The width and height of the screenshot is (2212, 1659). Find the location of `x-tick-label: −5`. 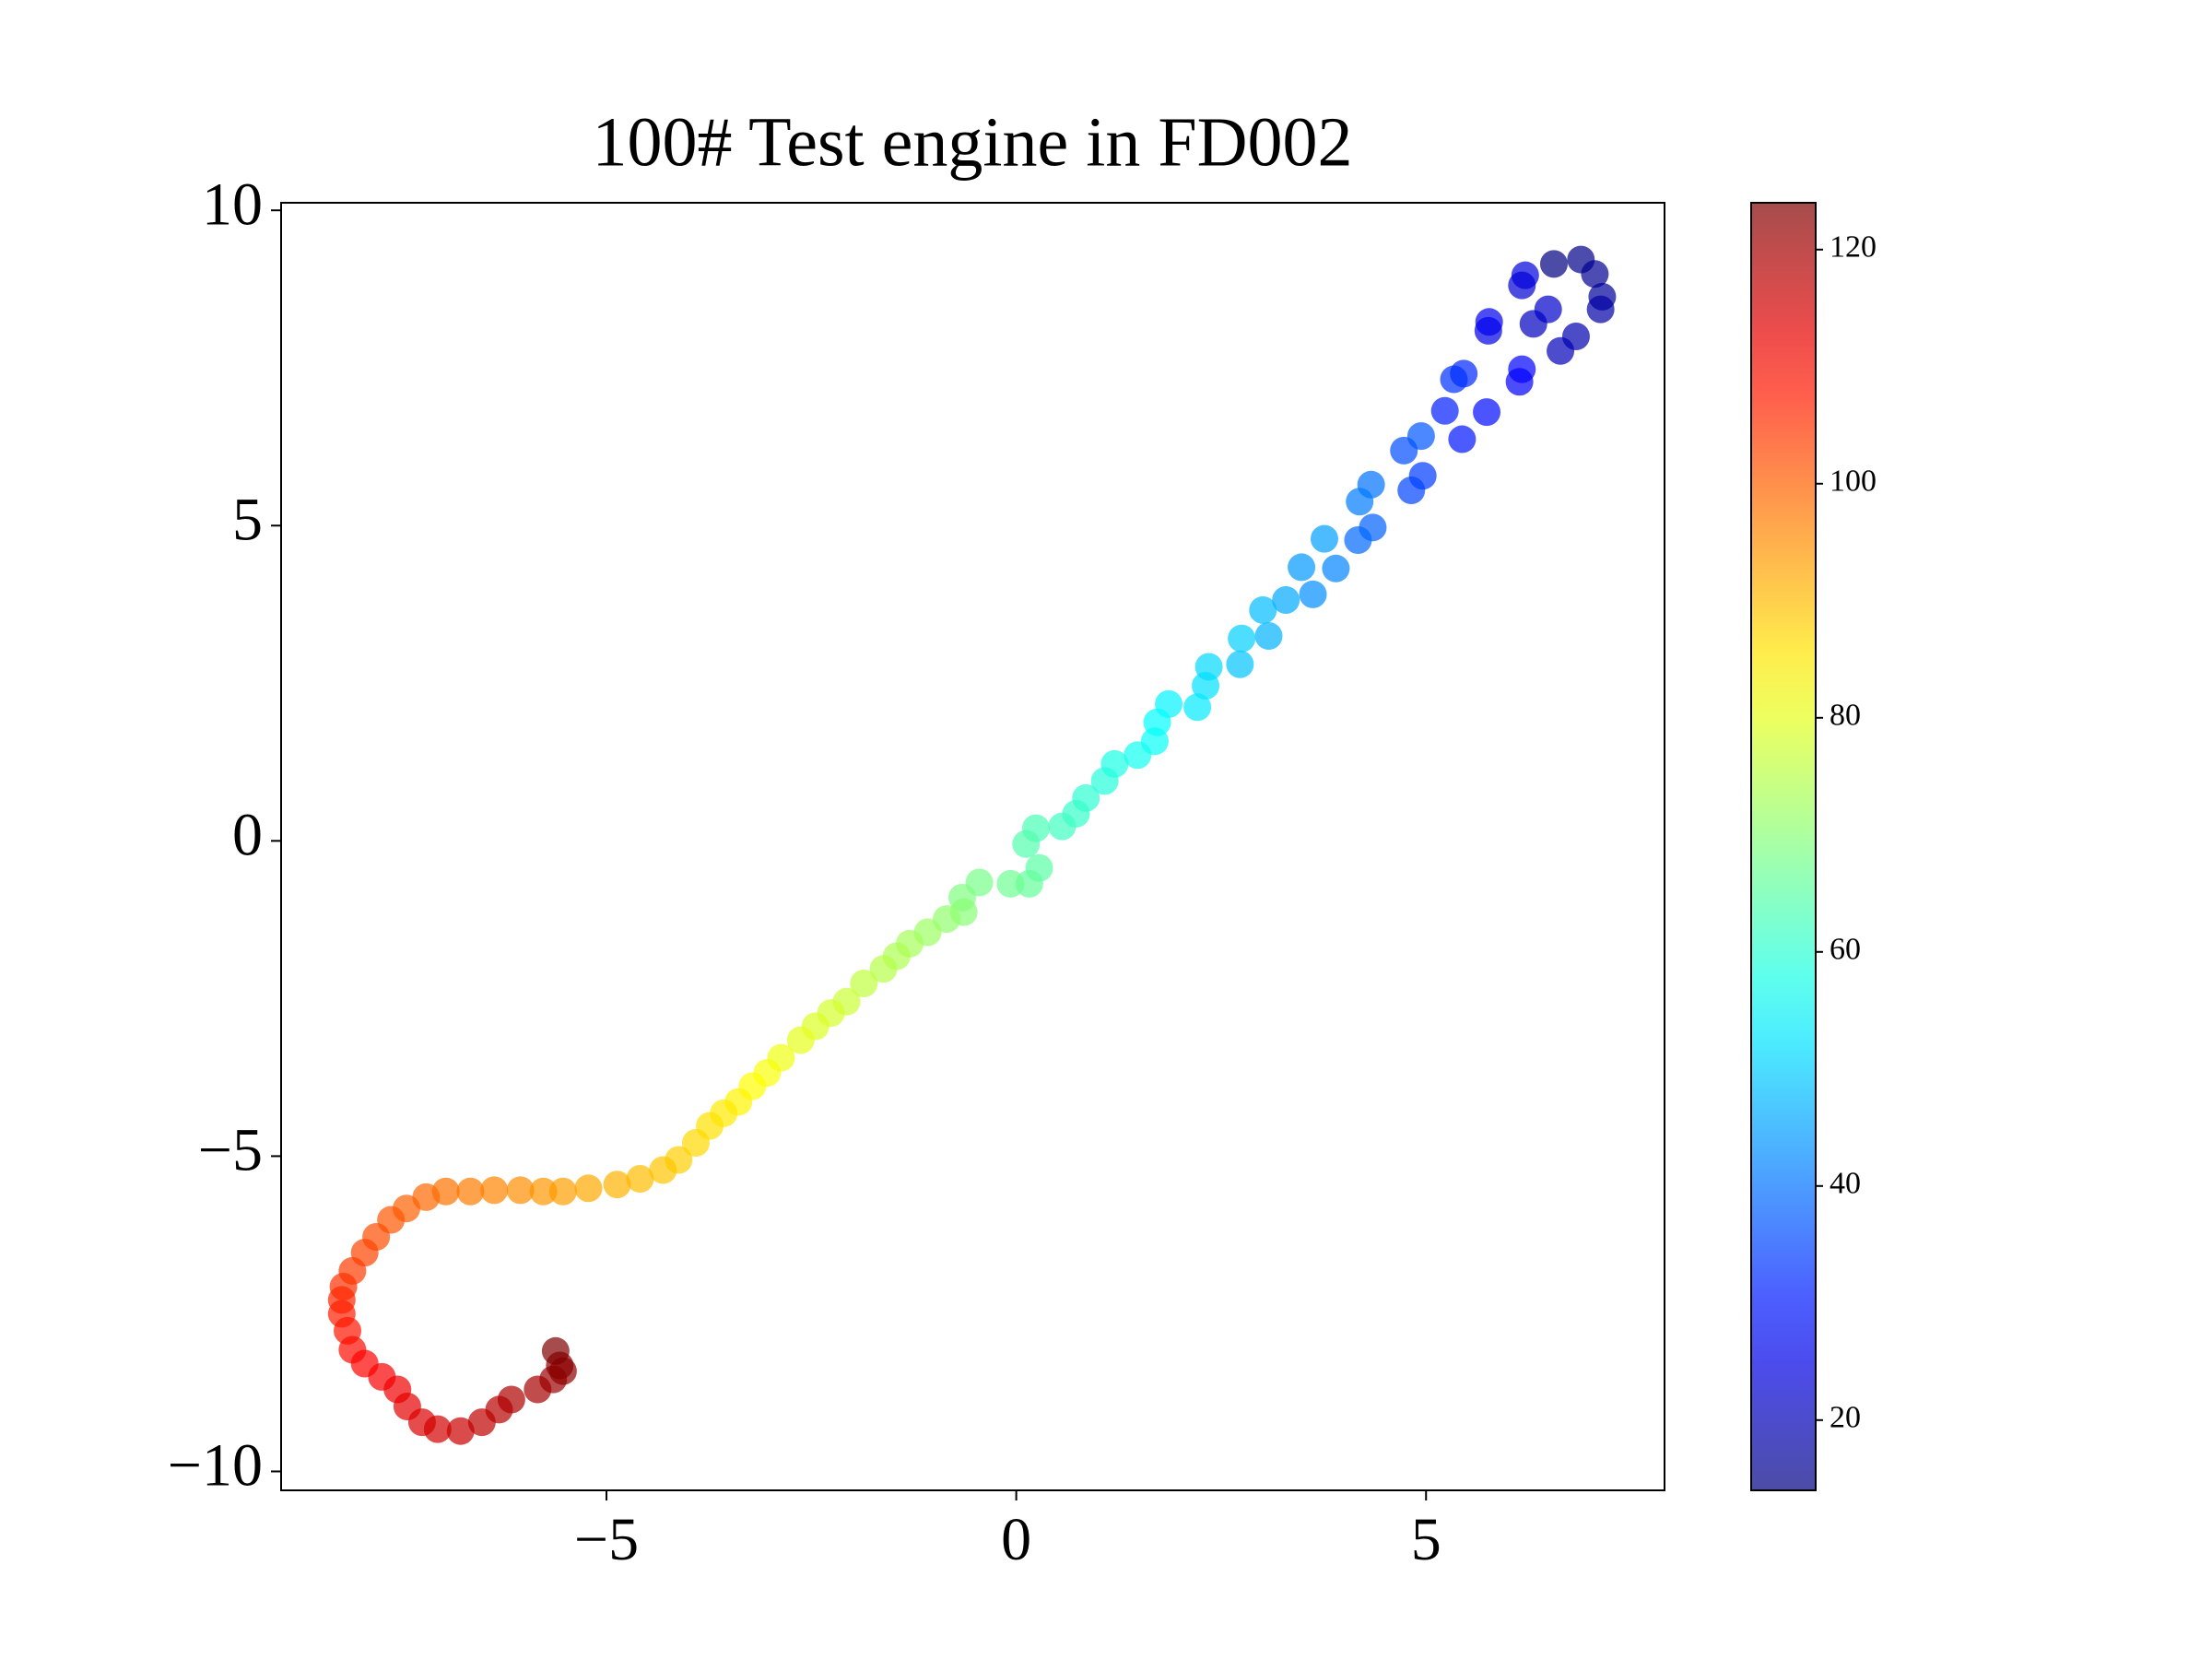

x-tick-label: −5 is located at coordinates (606, 1539).